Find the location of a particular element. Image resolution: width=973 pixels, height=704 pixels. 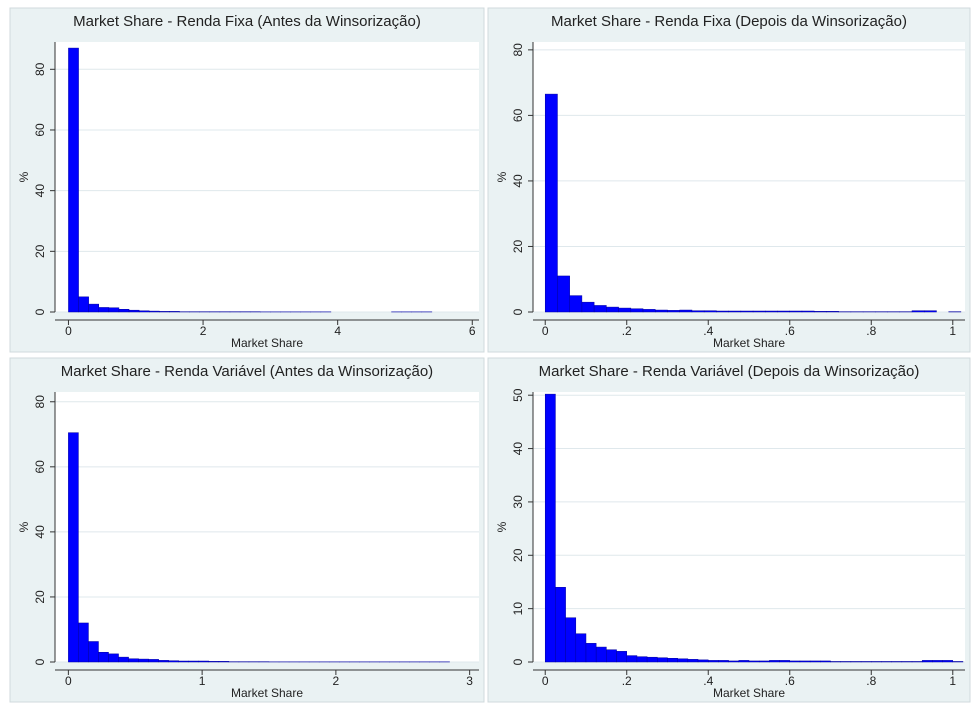

x-tick-label: .2 is located at coordinates (627, 681).